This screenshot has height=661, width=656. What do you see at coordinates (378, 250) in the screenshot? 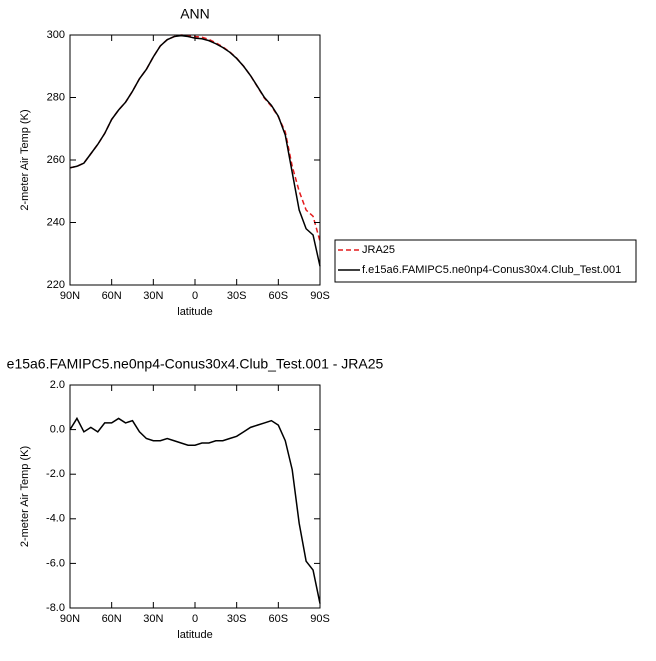
I see `legend-label: JRA25` at bounding box center [378, 250].